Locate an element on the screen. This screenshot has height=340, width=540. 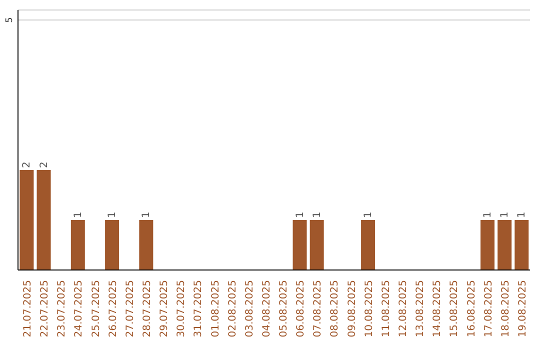
x-tick-label: 16.08.2025 is located at coordinates (472, 309).